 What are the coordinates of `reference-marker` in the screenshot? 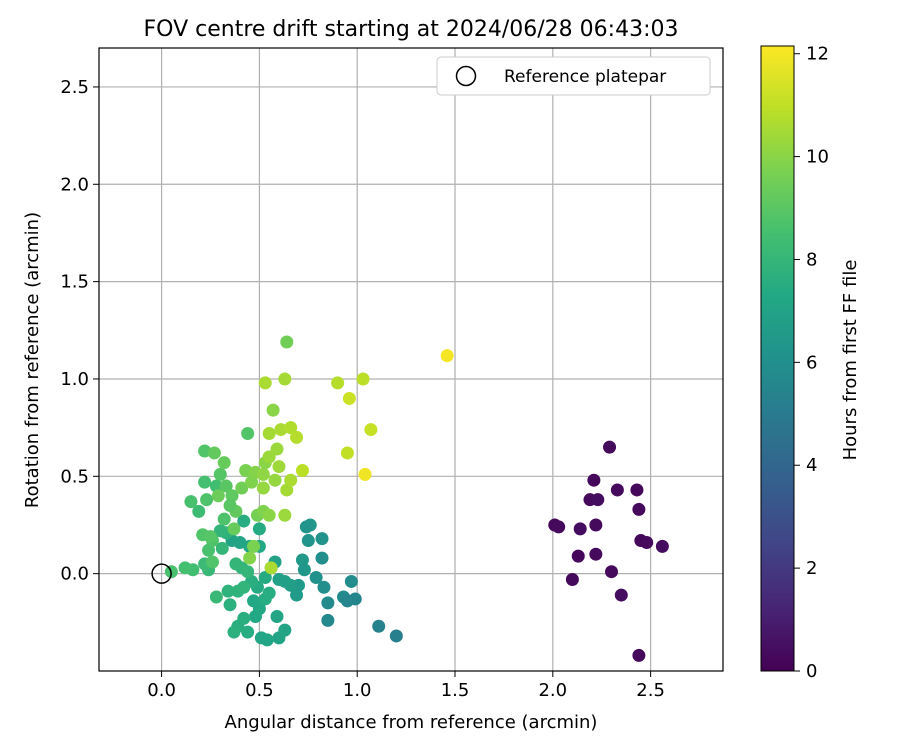 It's located at (161, 573).